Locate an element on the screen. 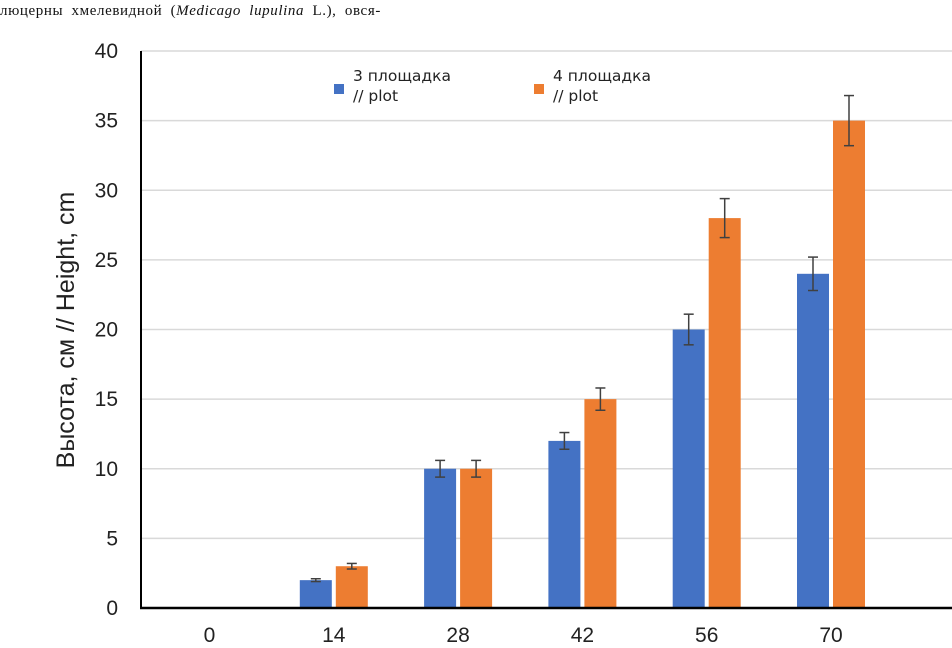  x-tick-label: 14 is located at coordinates (334, 635).